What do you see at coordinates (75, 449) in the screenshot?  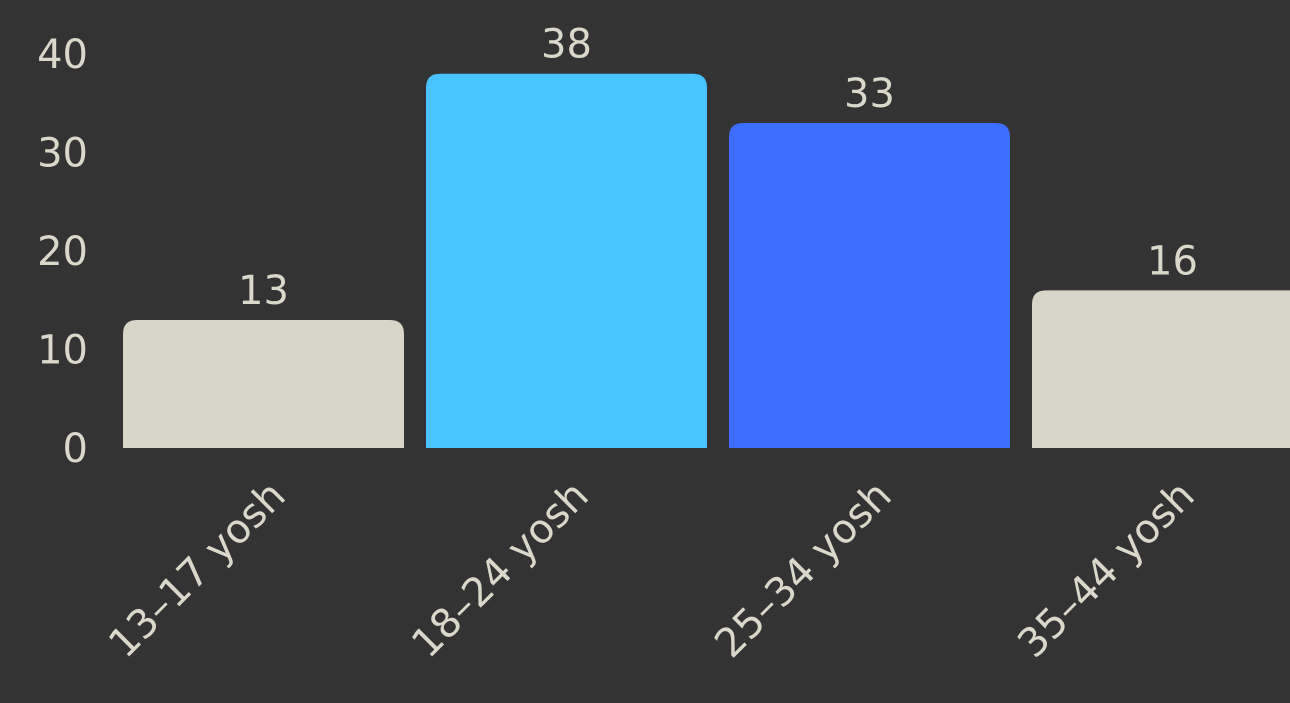 I see `y-tick-label: 0` at bounding box center [75, 449].